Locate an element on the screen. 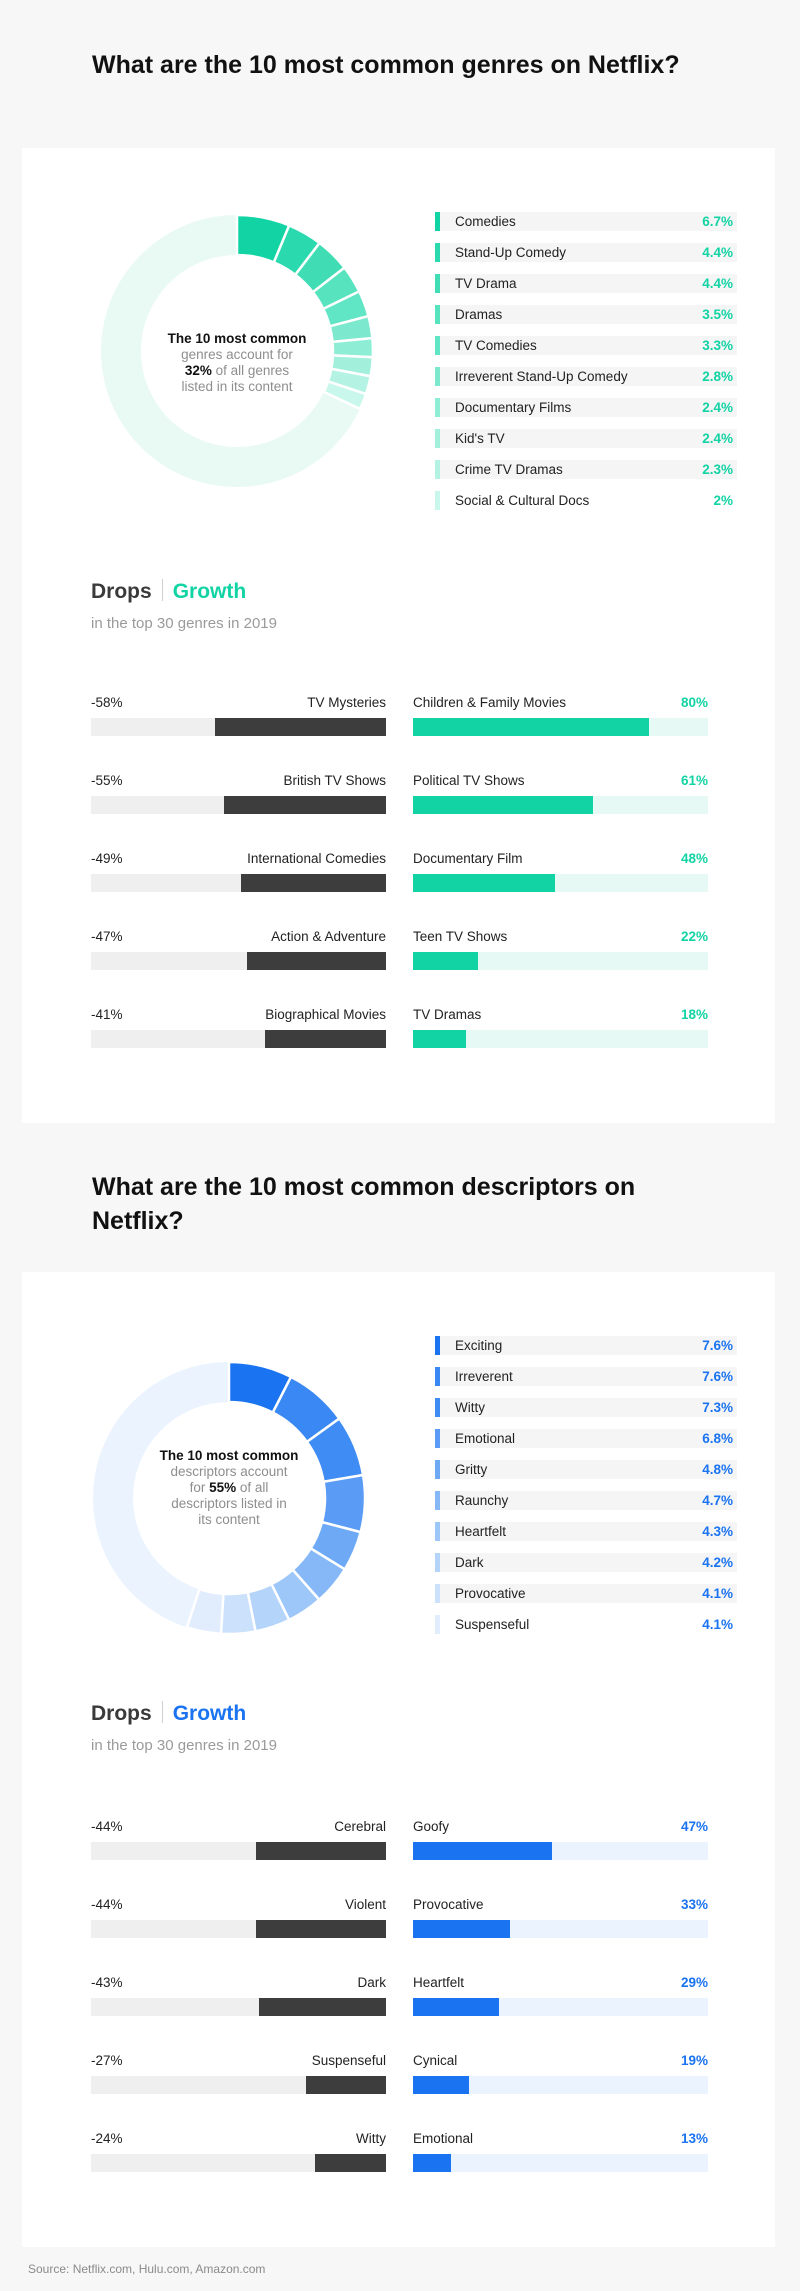  legend-item-provocative: Provocative 4.1% is located at coordinates (586, 1593).